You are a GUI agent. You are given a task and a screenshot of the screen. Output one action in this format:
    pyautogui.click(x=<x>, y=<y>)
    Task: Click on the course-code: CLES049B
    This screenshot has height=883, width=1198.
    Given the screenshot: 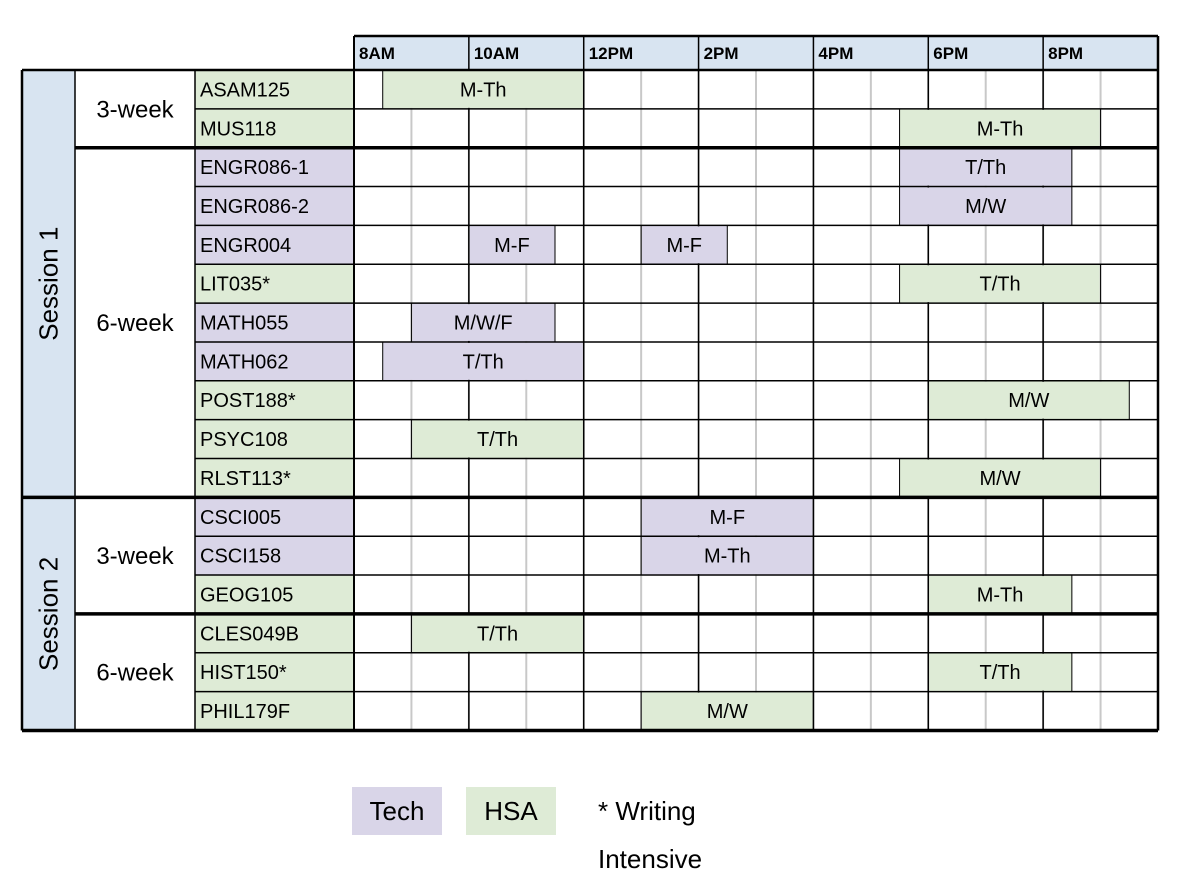 What is the action you would take?
    pyautogui.click(x=249, y=634)
    